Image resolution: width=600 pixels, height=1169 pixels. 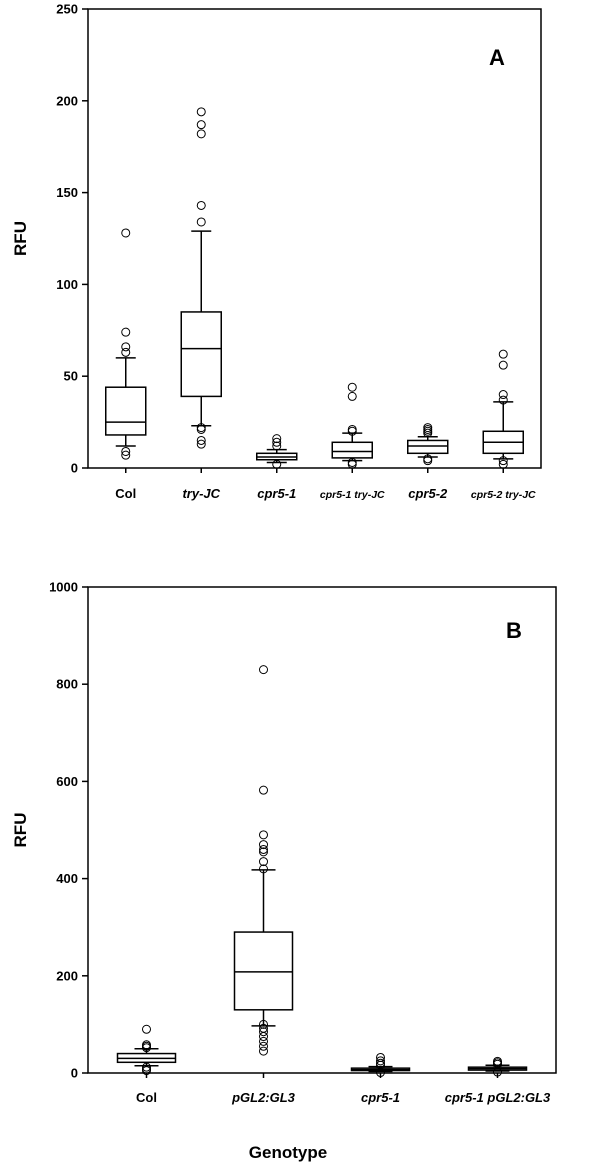 What do you see at coordinates (288, 1152) in the screenshot?
I see `x-axis-label: Genotype` at bounding box center [288, 1152].